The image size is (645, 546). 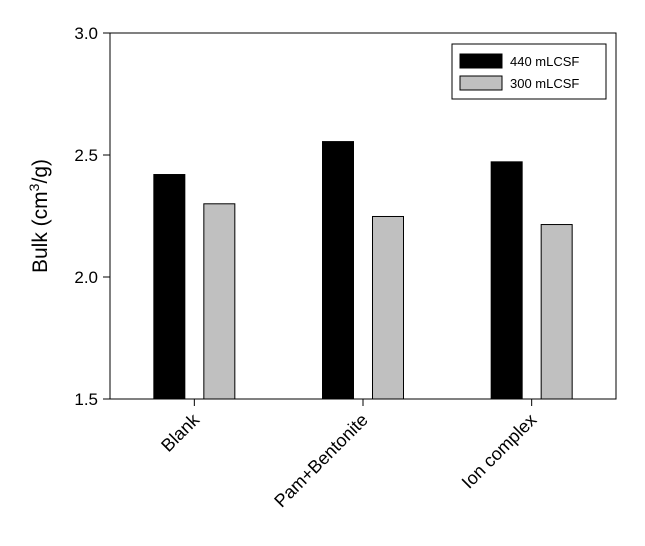 I want to click on x-category-label: Ion complex, so click(x=499, y=451).